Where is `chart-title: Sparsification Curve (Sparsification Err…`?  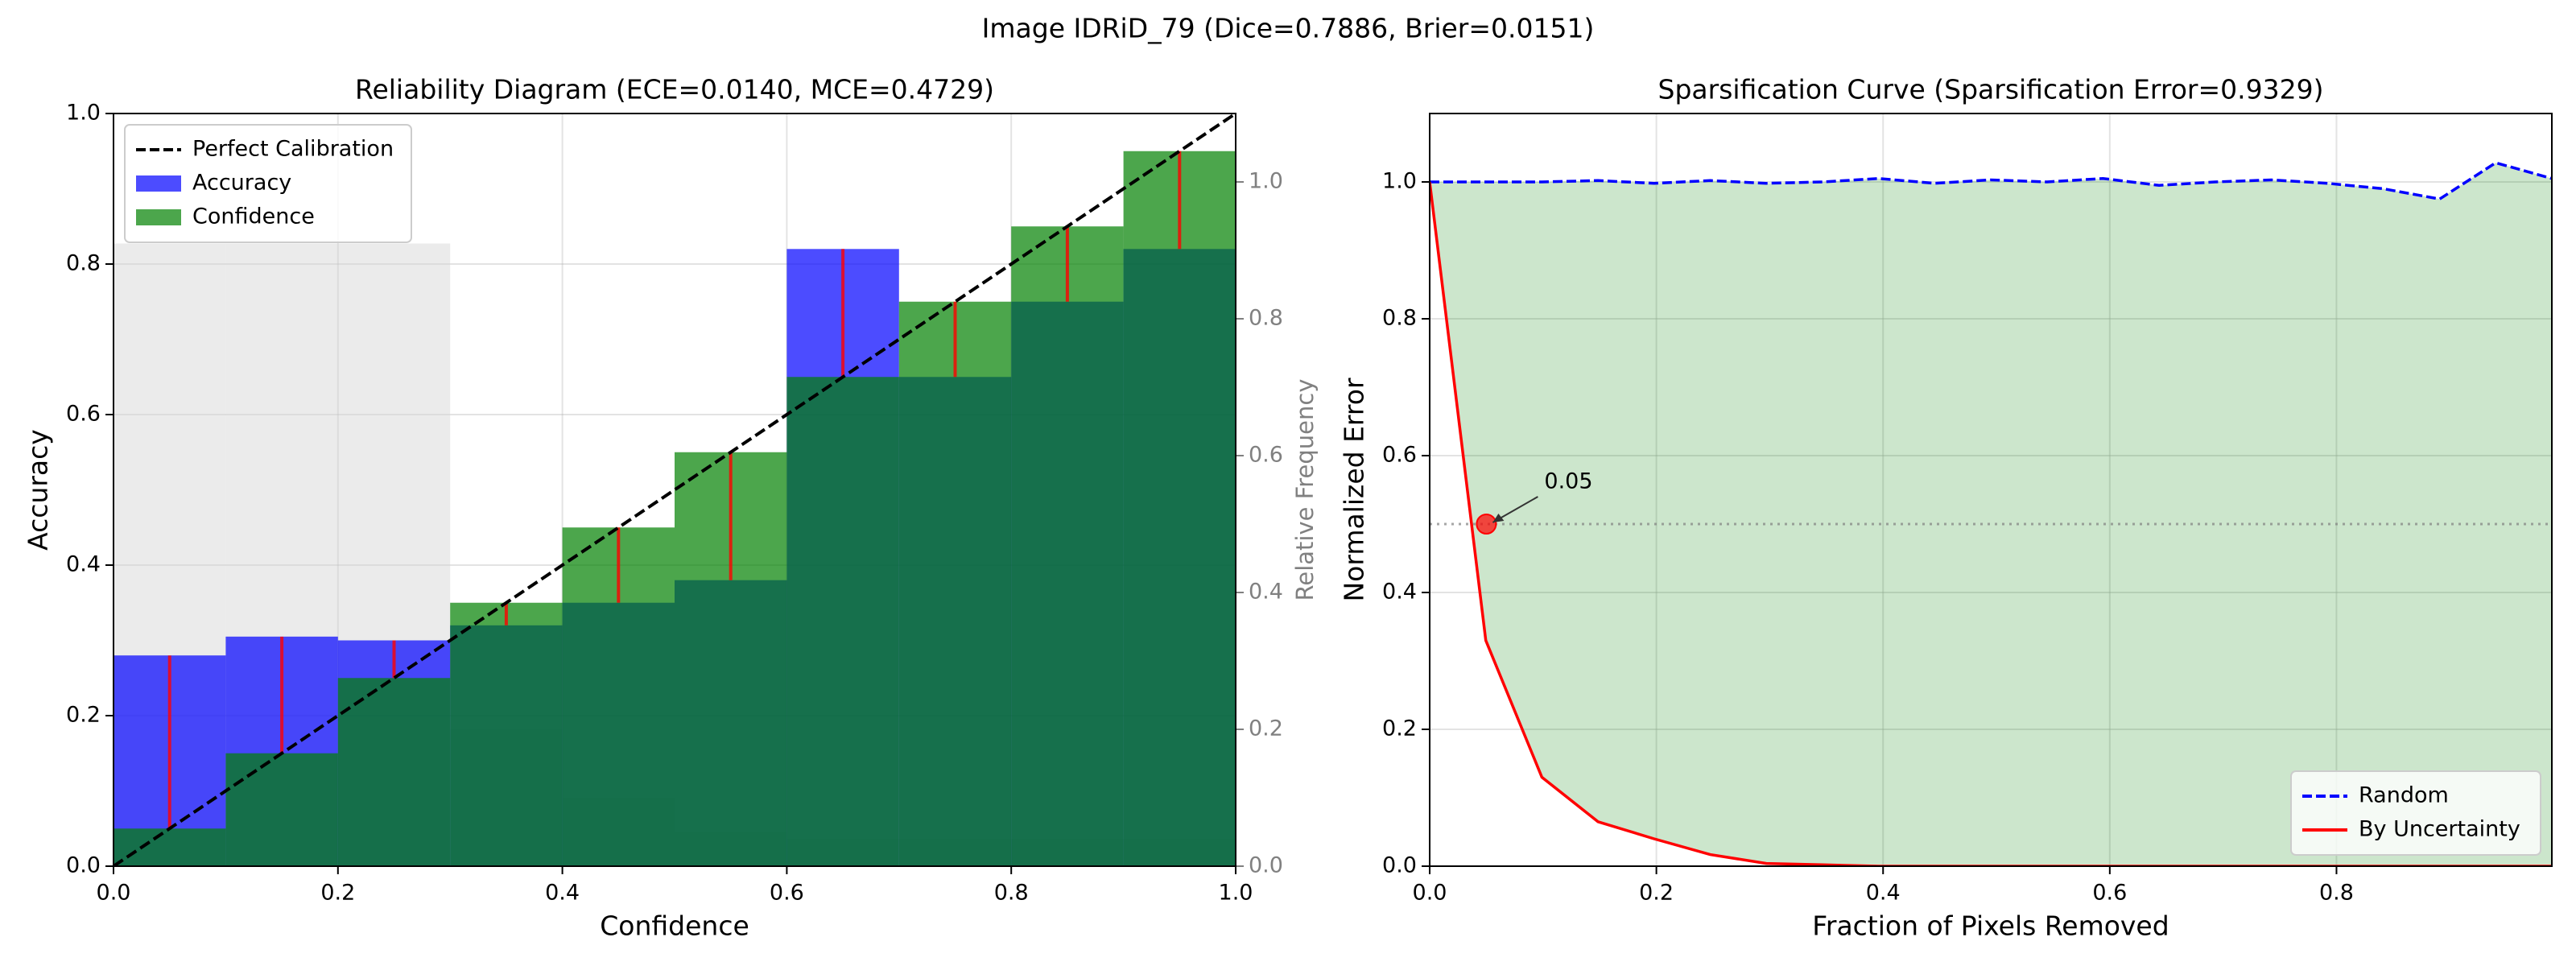 chart-title: Sparsification Curve (Sparsification Err… is located at coordinates (1991, 89).